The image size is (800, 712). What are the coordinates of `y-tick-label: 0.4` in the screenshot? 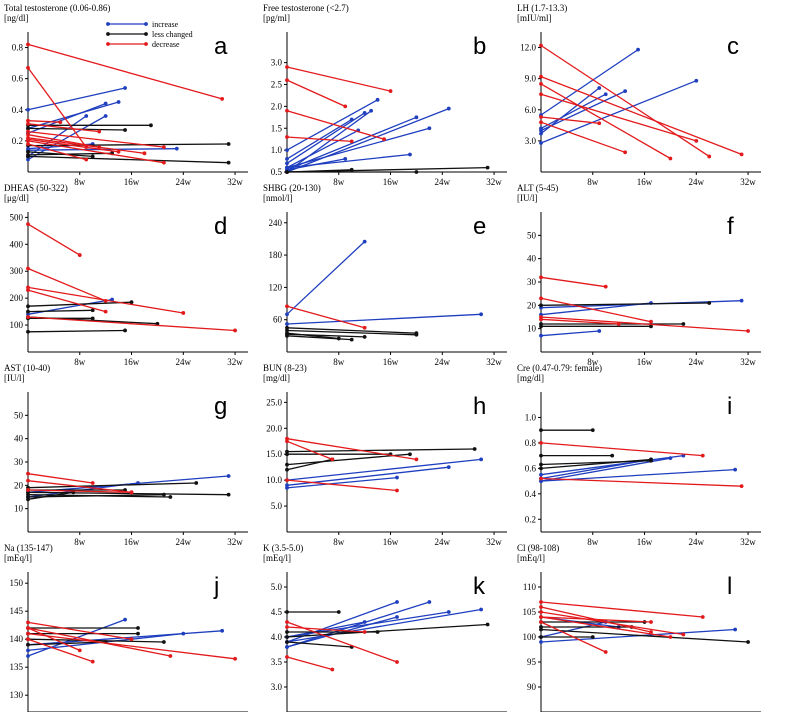 It's located at (18, 110).